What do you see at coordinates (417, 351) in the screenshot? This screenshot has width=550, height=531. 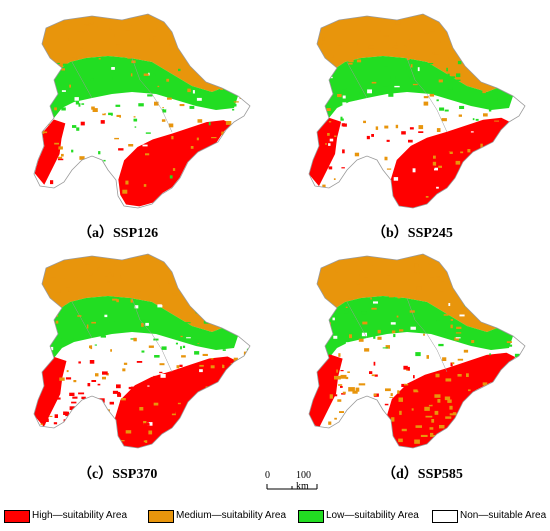 I see `region-boundary` at bounding box center [417, 351].